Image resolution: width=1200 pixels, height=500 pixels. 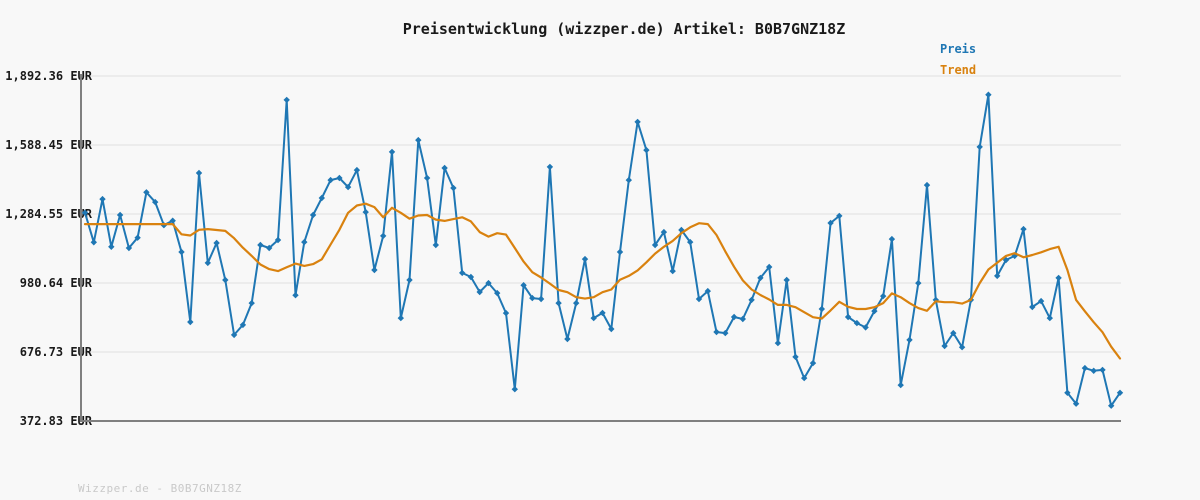 I want to click on legend-item-preis: Preis, so click(x=958, y=49).